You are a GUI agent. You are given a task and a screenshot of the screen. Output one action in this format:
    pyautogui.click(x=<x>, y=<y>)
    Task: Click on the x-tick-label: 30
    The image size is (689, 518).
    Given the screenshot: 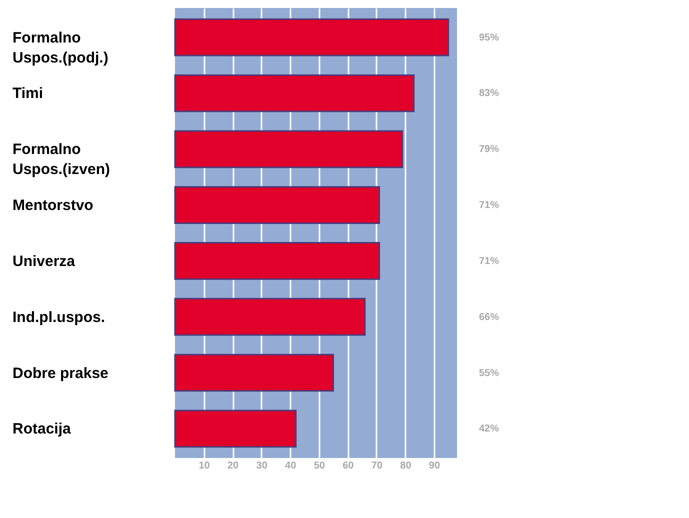 What is the action you would take?
    pyautogui.click(x=262, y=466)
    